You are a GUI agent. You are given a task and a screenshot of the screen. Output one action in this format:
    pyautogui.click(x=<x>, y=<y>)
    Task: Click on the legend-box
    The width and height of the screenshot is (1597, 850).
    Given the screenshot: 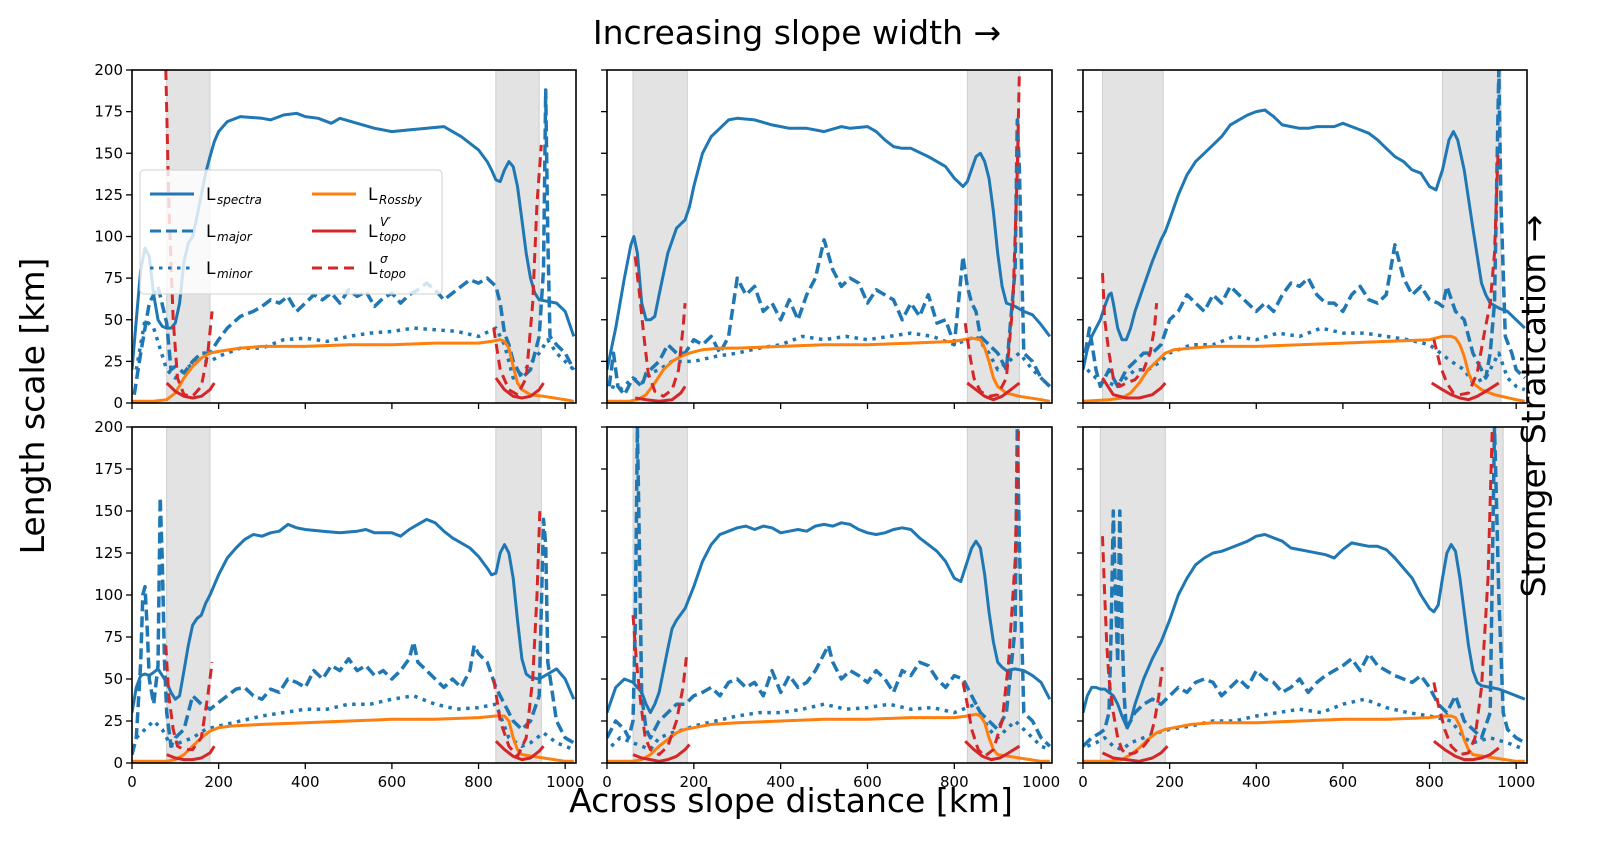 What is the action you would take?
    pyautogui.click(x=291, y=232)
    